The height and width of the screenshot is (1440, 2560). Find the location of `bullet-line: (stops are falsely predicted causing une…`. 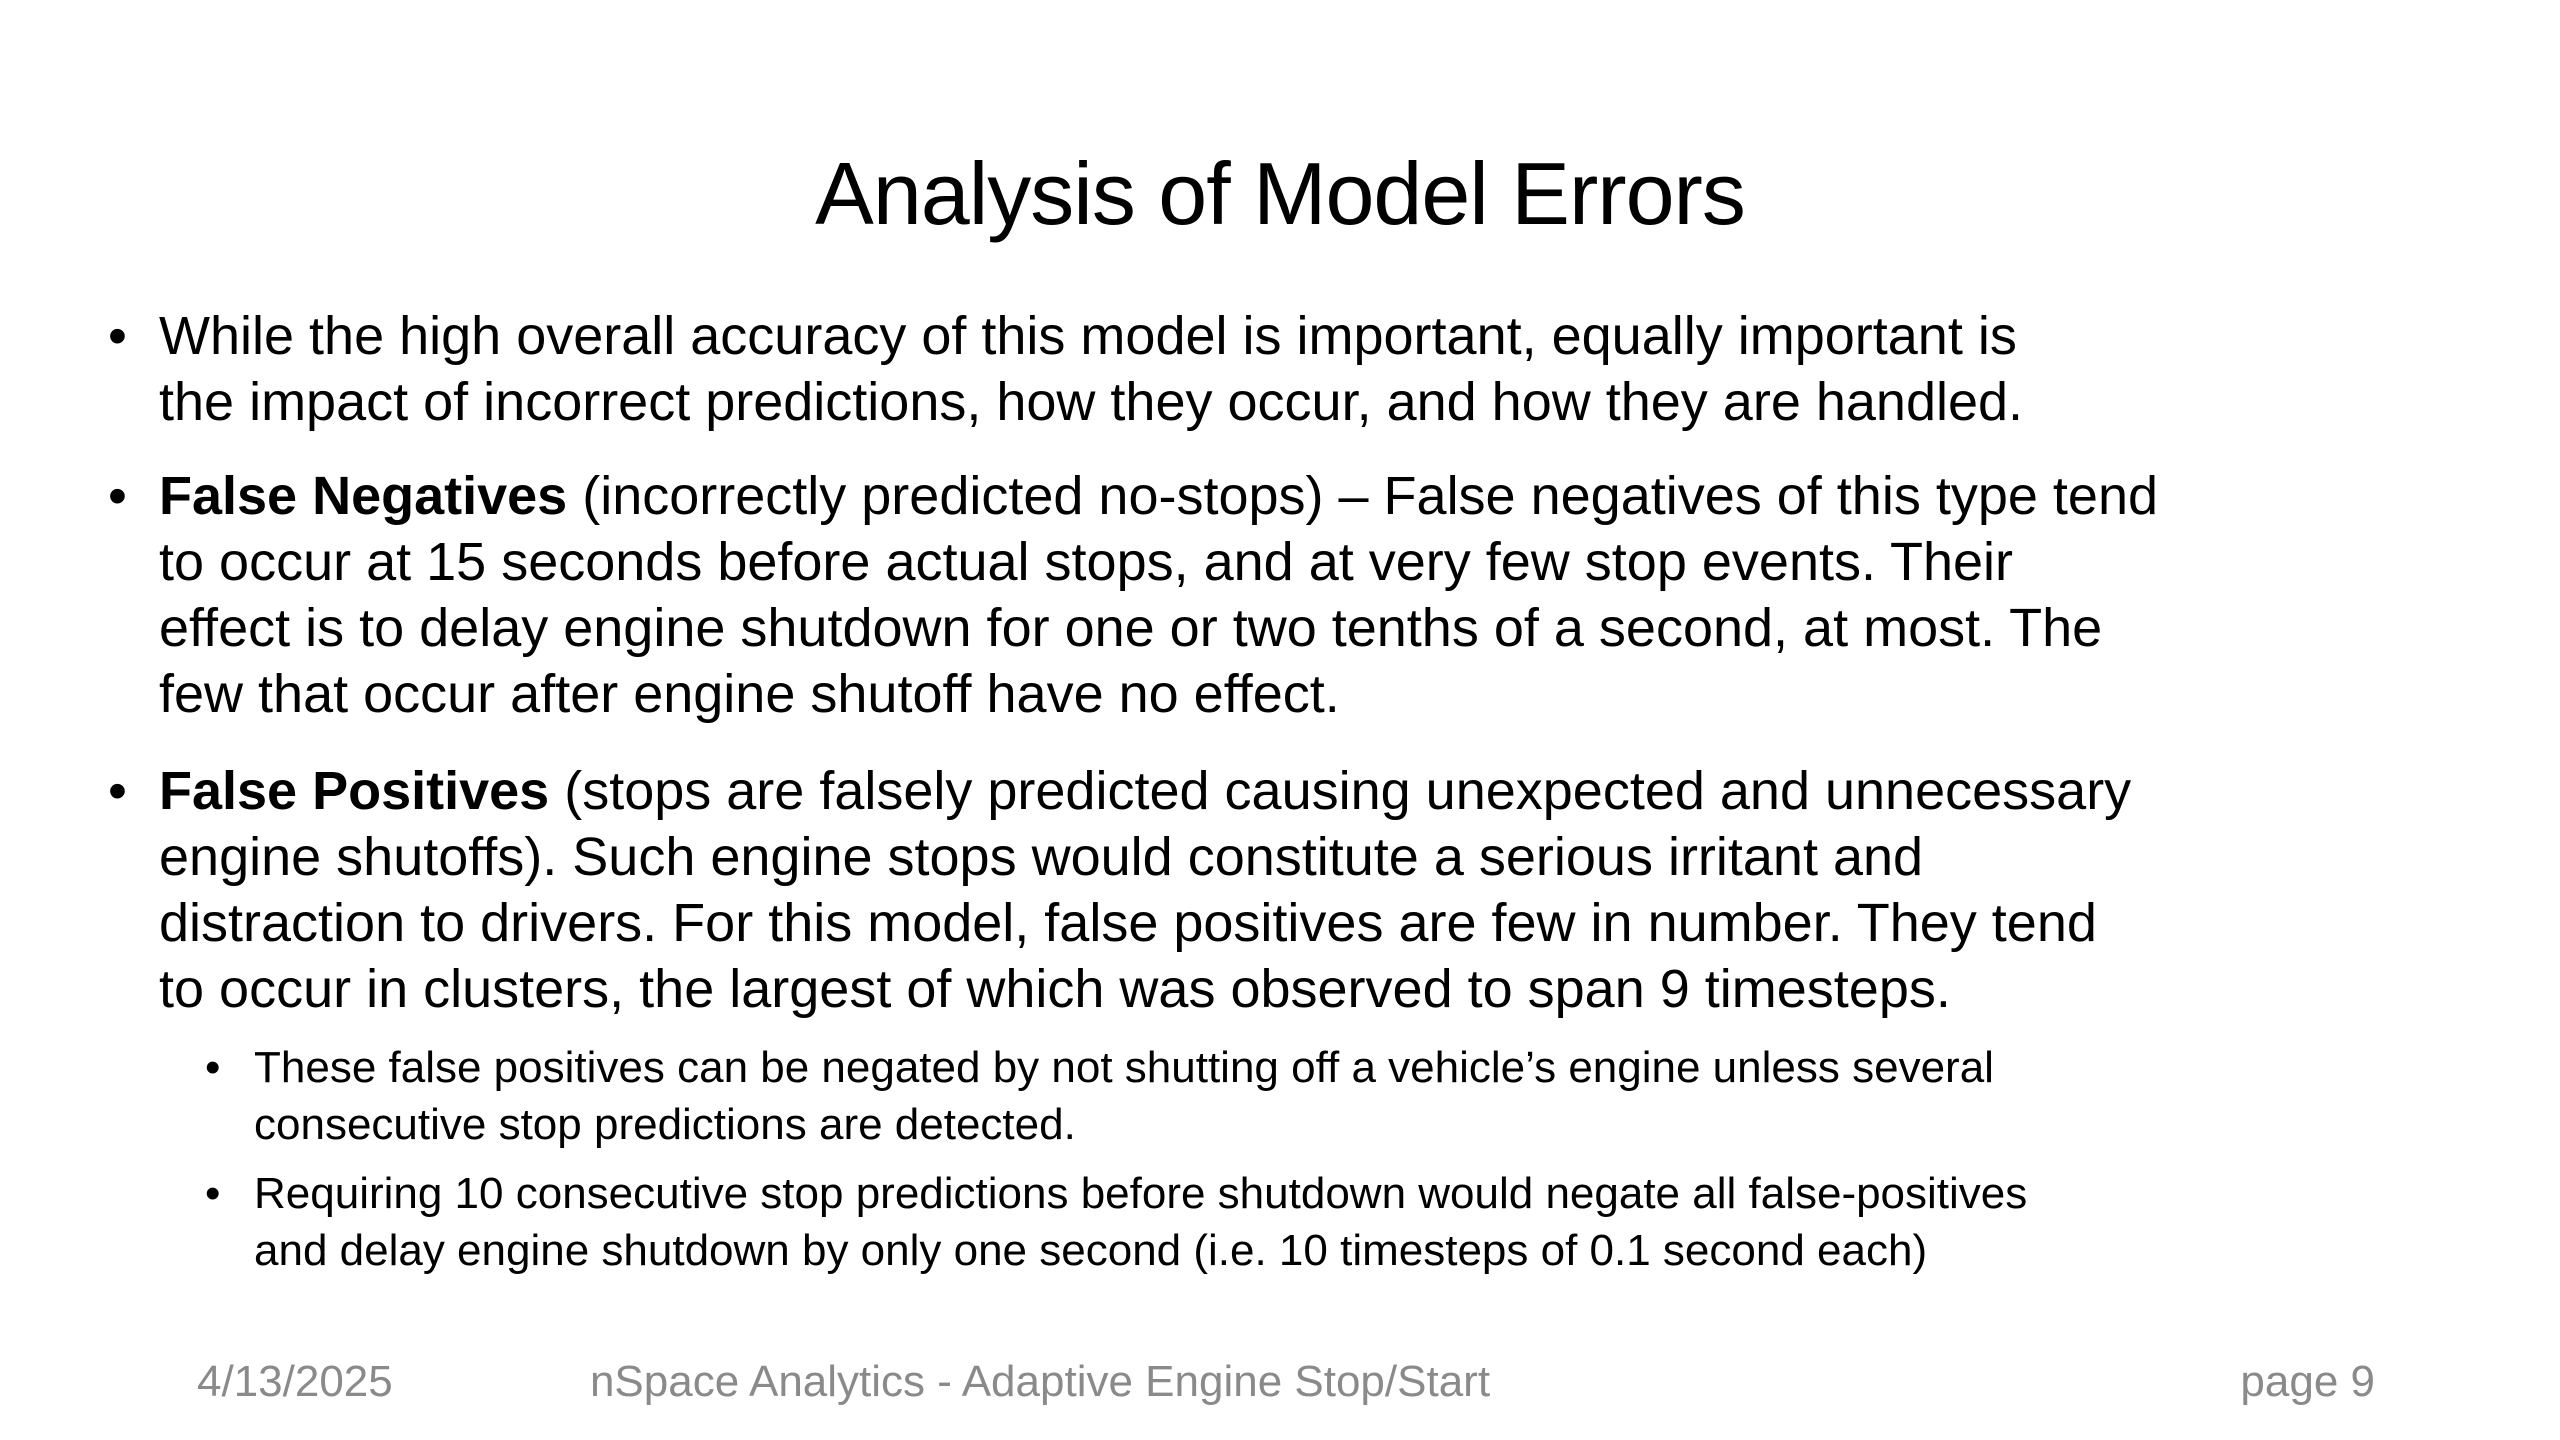

bullet-line: (stops are falsely predicted causing une… is located at coordinates (1340, 791).